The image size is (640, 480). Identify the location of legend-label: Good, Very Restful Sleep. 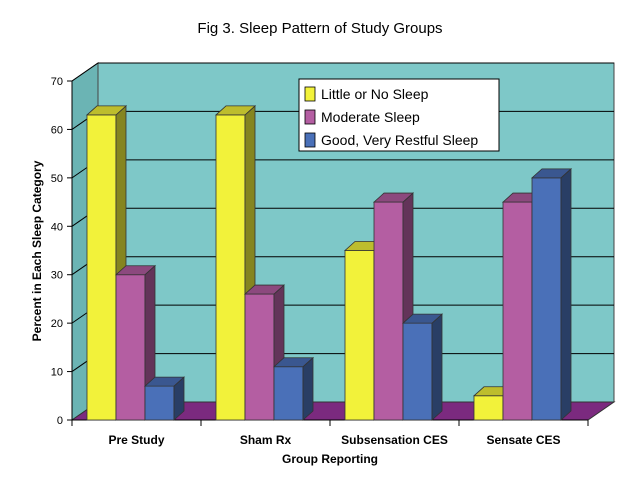
(399, 140).